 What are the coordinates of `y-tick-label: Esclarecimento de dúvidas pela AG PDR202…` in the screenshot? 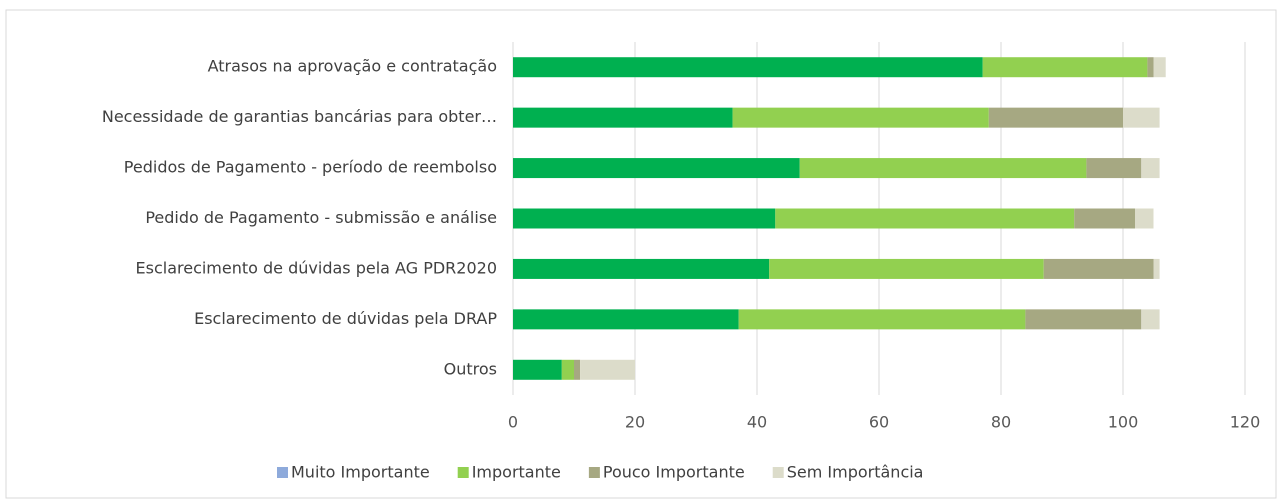 It's located at (317, 267).